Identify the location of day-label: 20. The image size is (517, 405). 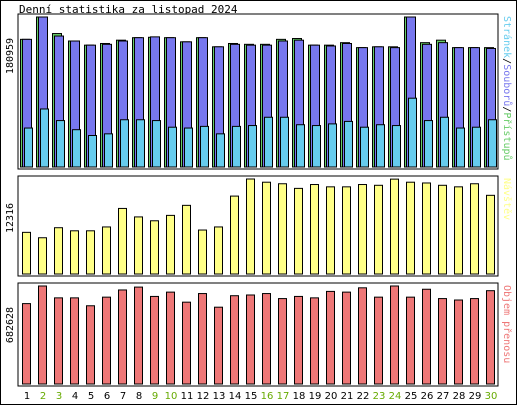
(331, 396).